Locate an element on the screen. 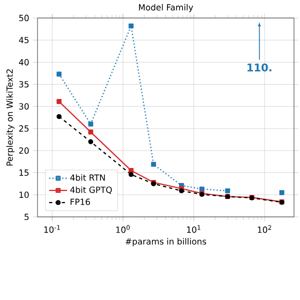 Image resolution: width=300 pixels, height=300 pixels. y-tick-label: 5 is located at coordinates (26, 217).